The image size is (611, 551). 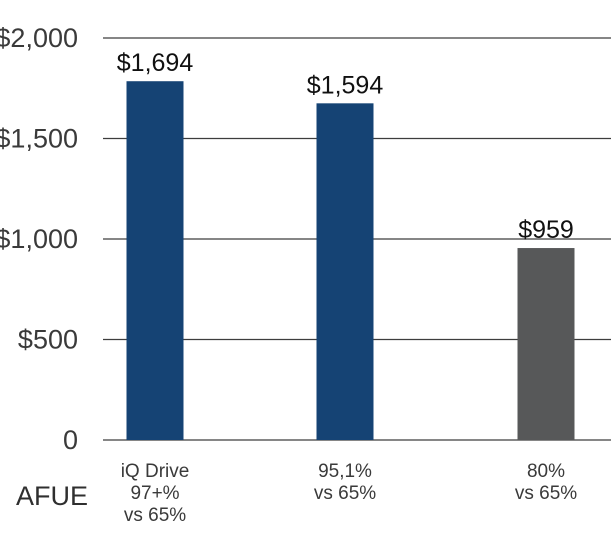 What do you see at coordinates (155, 63) in the screenshot?
I see `data-label: $1,694` at bounding box center [155, 63].